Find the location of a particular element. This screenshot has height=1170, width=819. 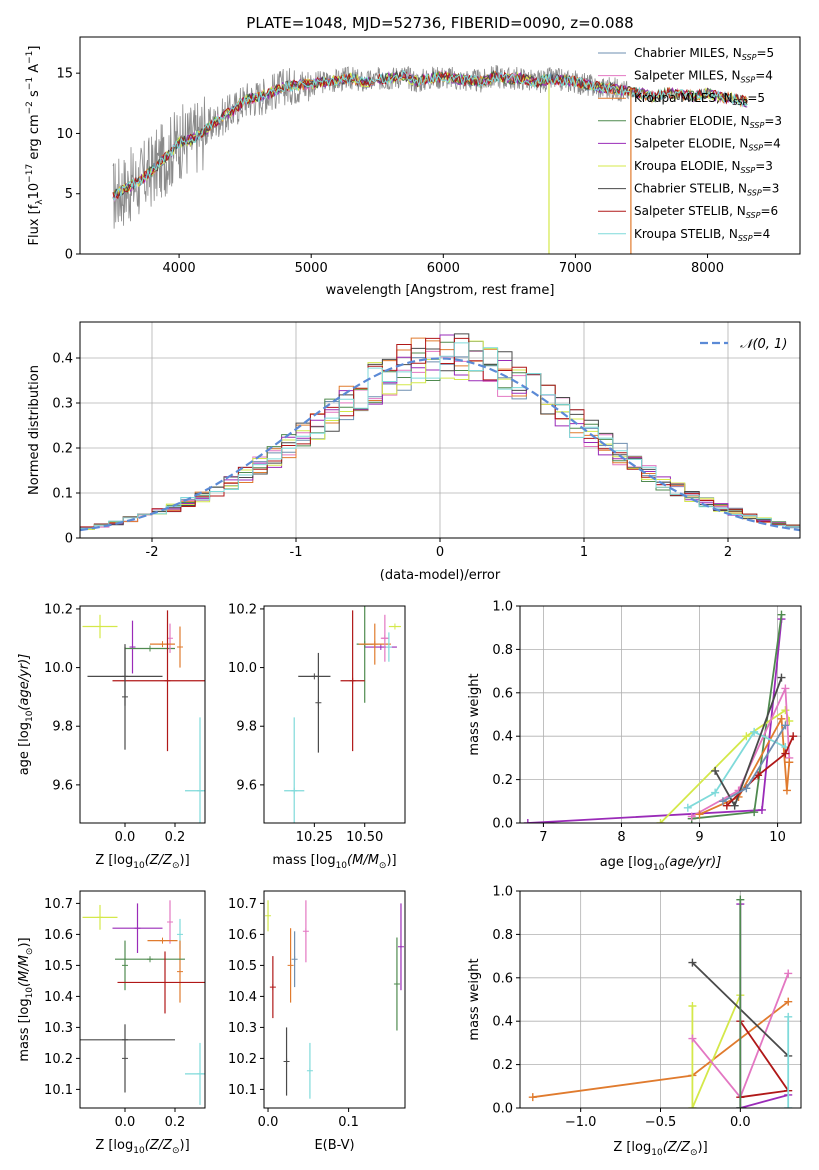

y-tick-label: 5 is located at coordinates (69, 194).